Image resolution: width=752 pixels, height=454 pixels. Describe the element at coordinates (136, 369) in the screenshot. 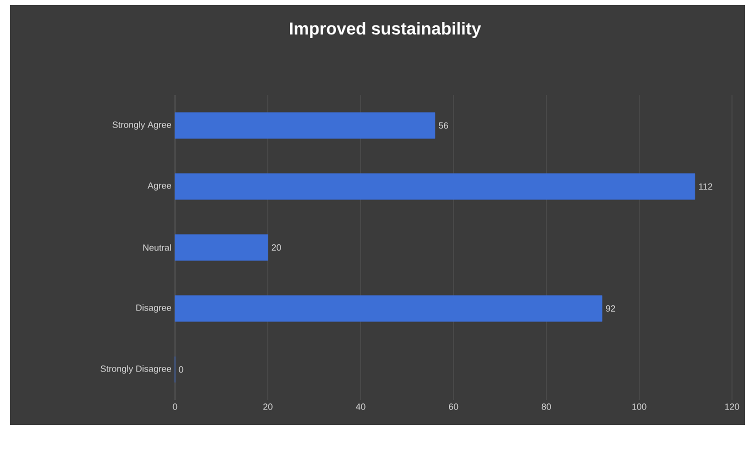

I see `y-tick-label: Strongly Disagree` at that location.